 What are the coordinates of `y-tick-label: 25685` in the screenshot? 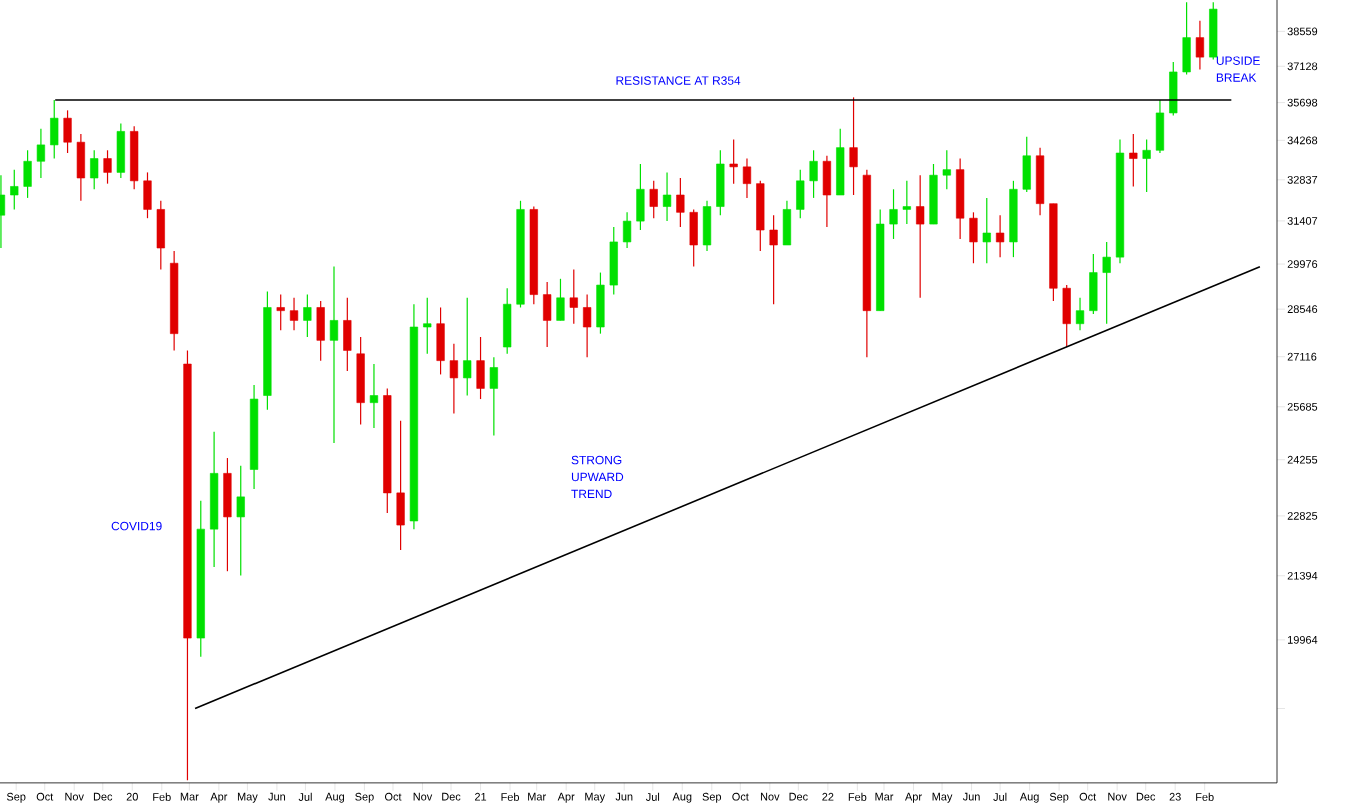 It's located at (1302, 406).